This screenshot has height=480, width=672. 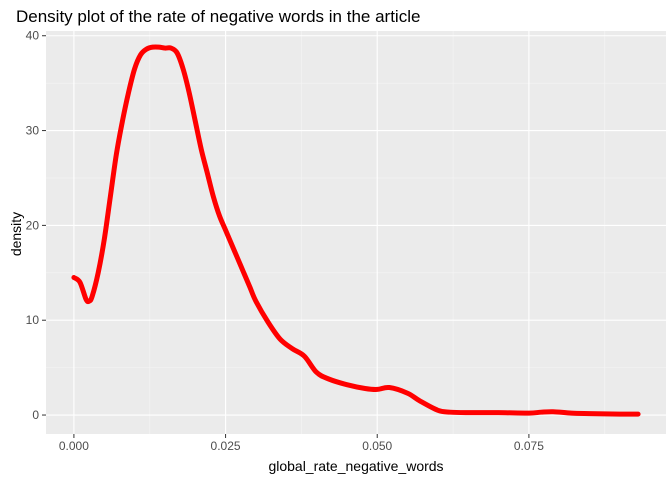 I want to click on x-tick-label: 0.025, so click(x=226, y=446).